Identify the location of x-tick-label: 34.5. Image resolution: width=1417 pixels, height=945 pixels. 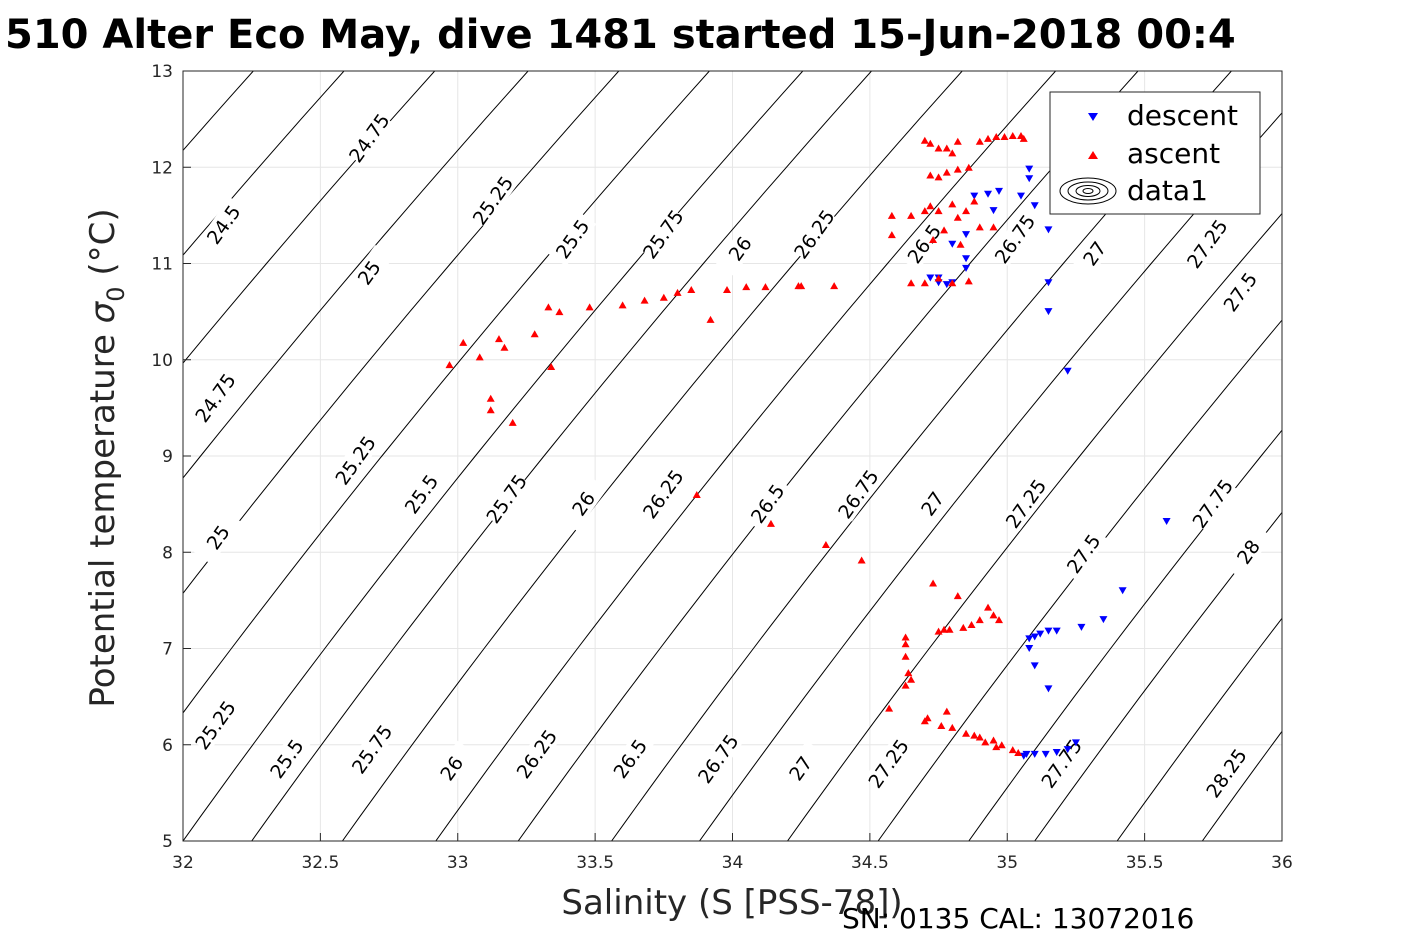
(870, 863).